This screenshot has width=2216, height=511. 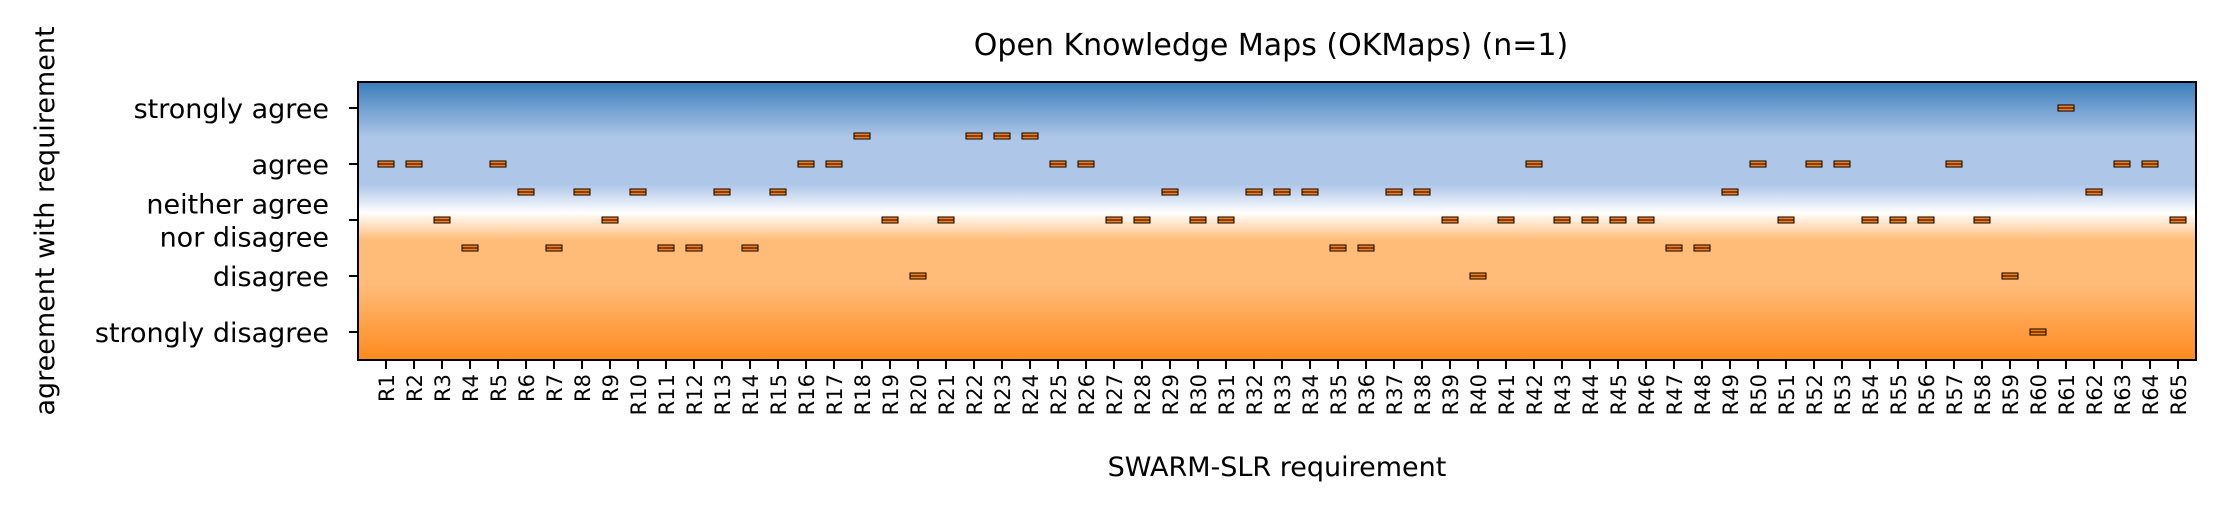 What do you see at coordinates (1815, 394) in the screenshot?
I see `x-tick-label: R52` at bounding box center [1815, 394].